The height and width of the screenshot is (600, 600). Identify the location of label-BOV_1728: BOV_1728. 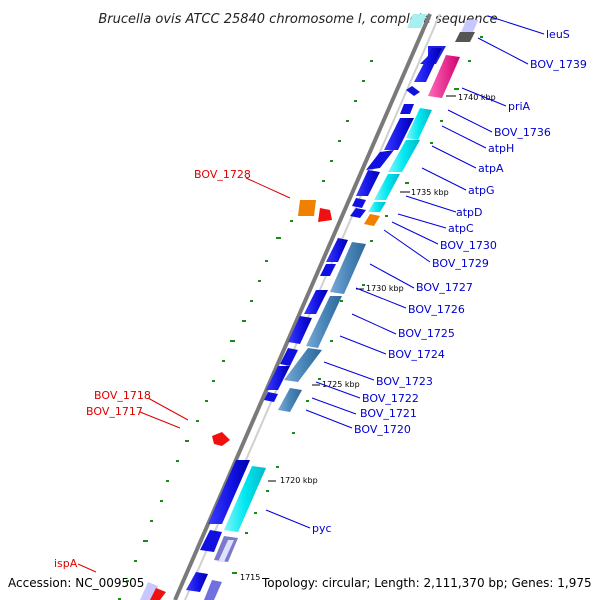
(222, 174).